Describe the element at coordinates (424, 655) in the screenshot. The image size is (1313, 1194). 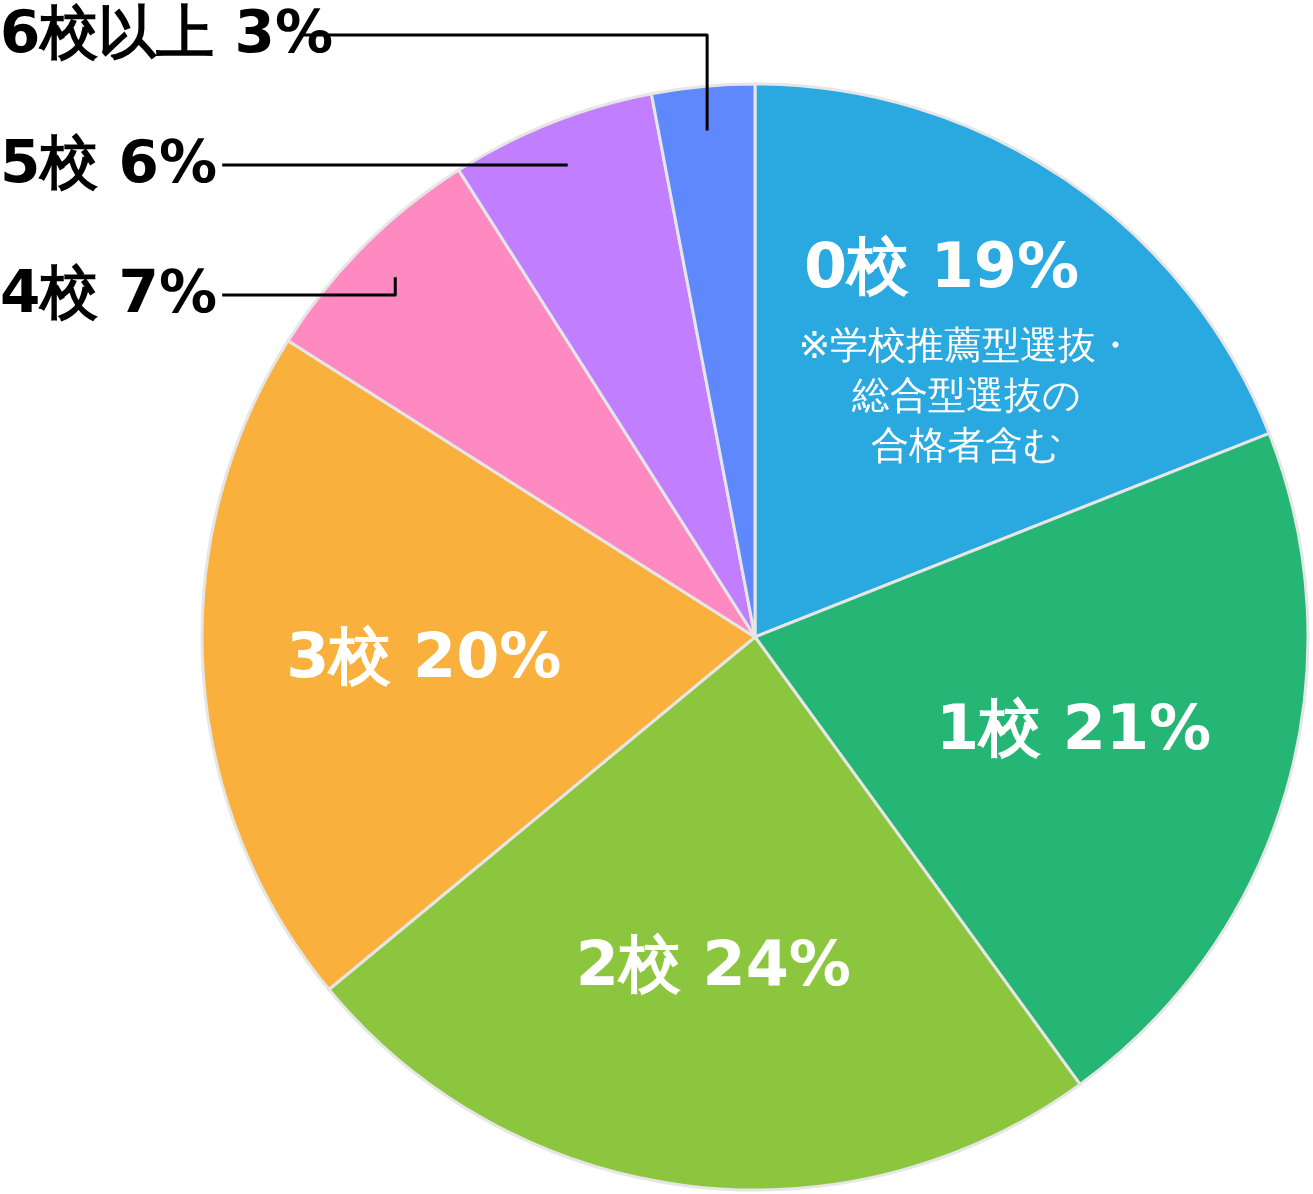
I see `slice-label: 3校 20%` at that location.